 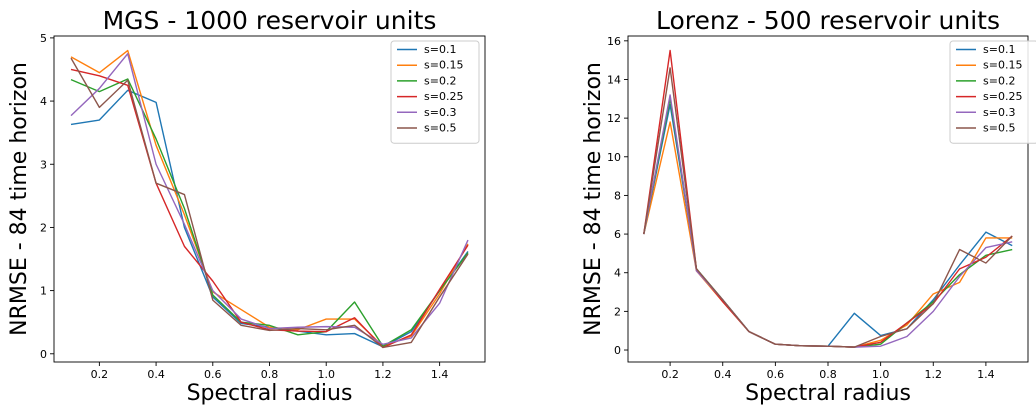 I want to click on chart-2-legend-label-2: s=0.15, so click(x=1002, y=65).